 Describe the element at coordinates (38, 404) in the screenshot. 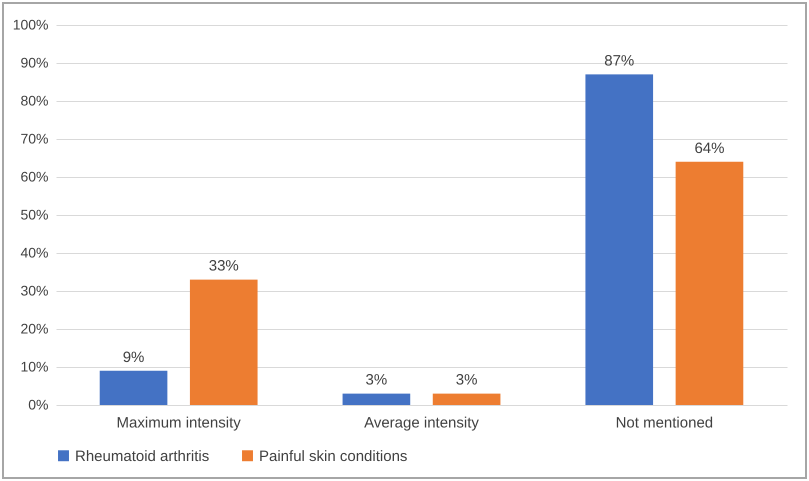

I see `y-tick-label: 0%` at that location.